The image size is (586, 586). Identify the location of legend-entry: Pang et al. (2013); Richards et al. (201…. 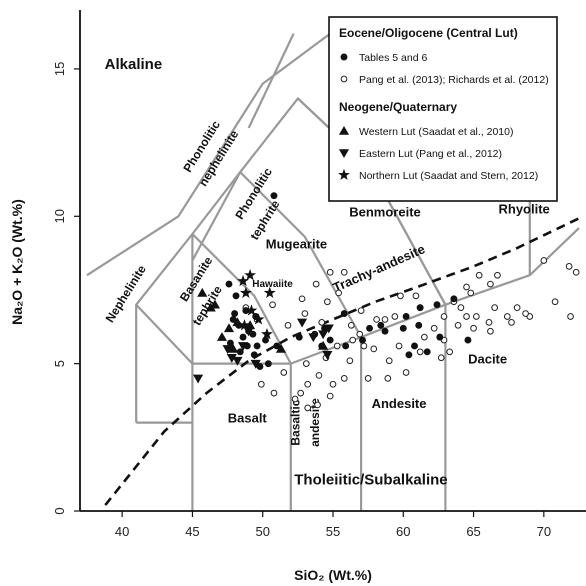
(454, 80).